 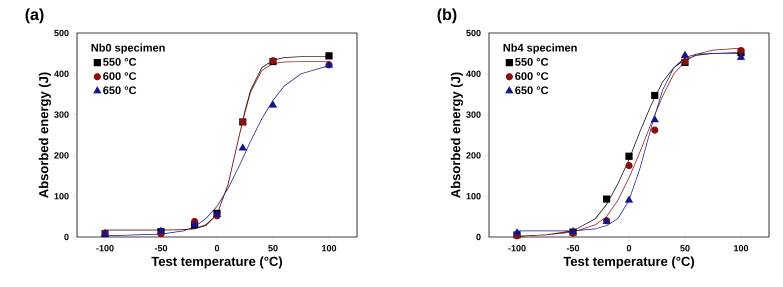 What do you see at coordinates (447, 16) in the screenshot?
I see `chart-title: (b)` at bounding box center [447, 16].